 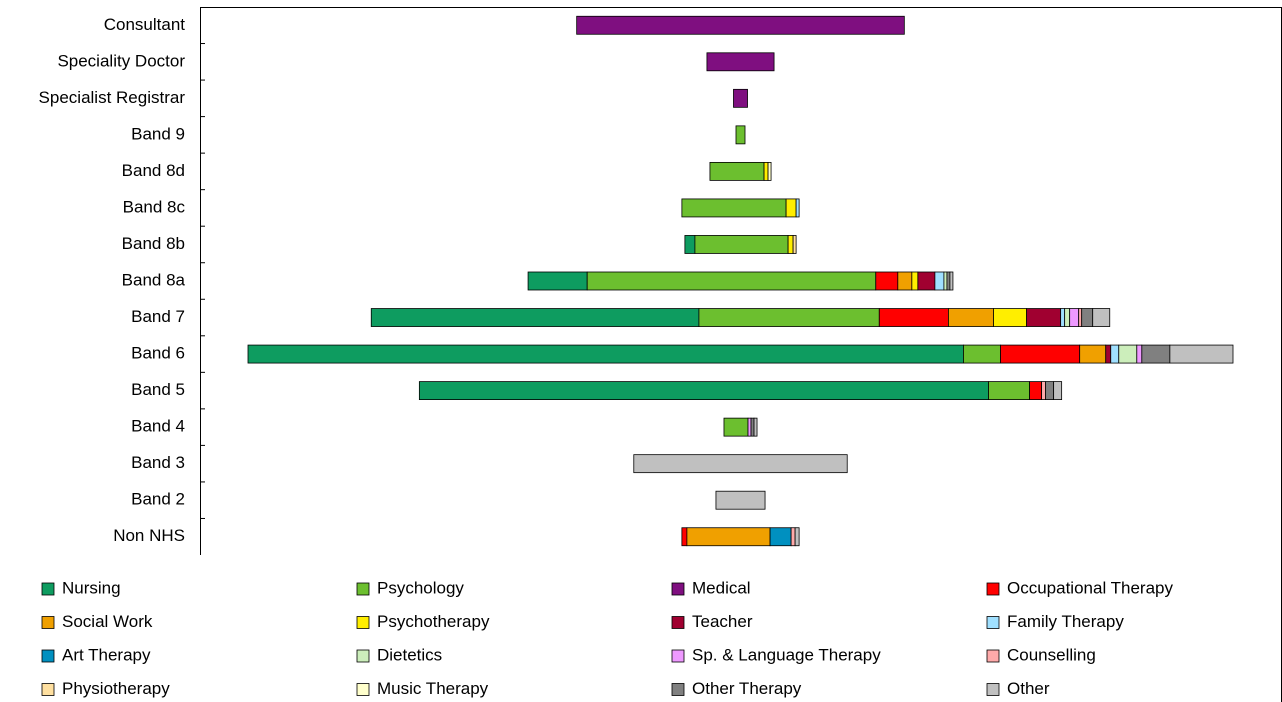 What do you see at coordinates (433, 621) in the screenshot?
I see `legend-label: Psychotherapy` at bounding box center [433, 621].